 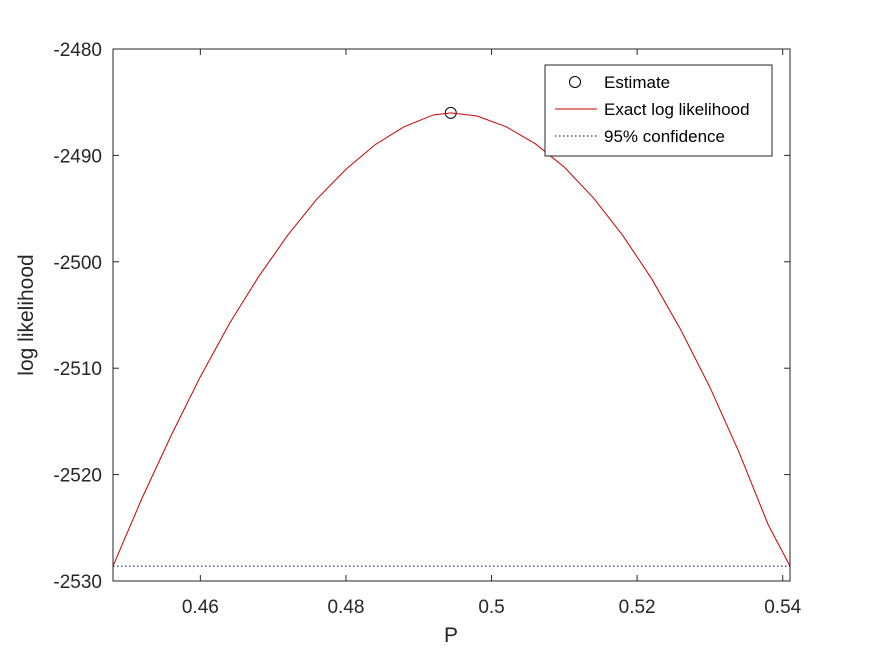 I want to click on x-tick-label: 0.46, so click(x=200, y=607).